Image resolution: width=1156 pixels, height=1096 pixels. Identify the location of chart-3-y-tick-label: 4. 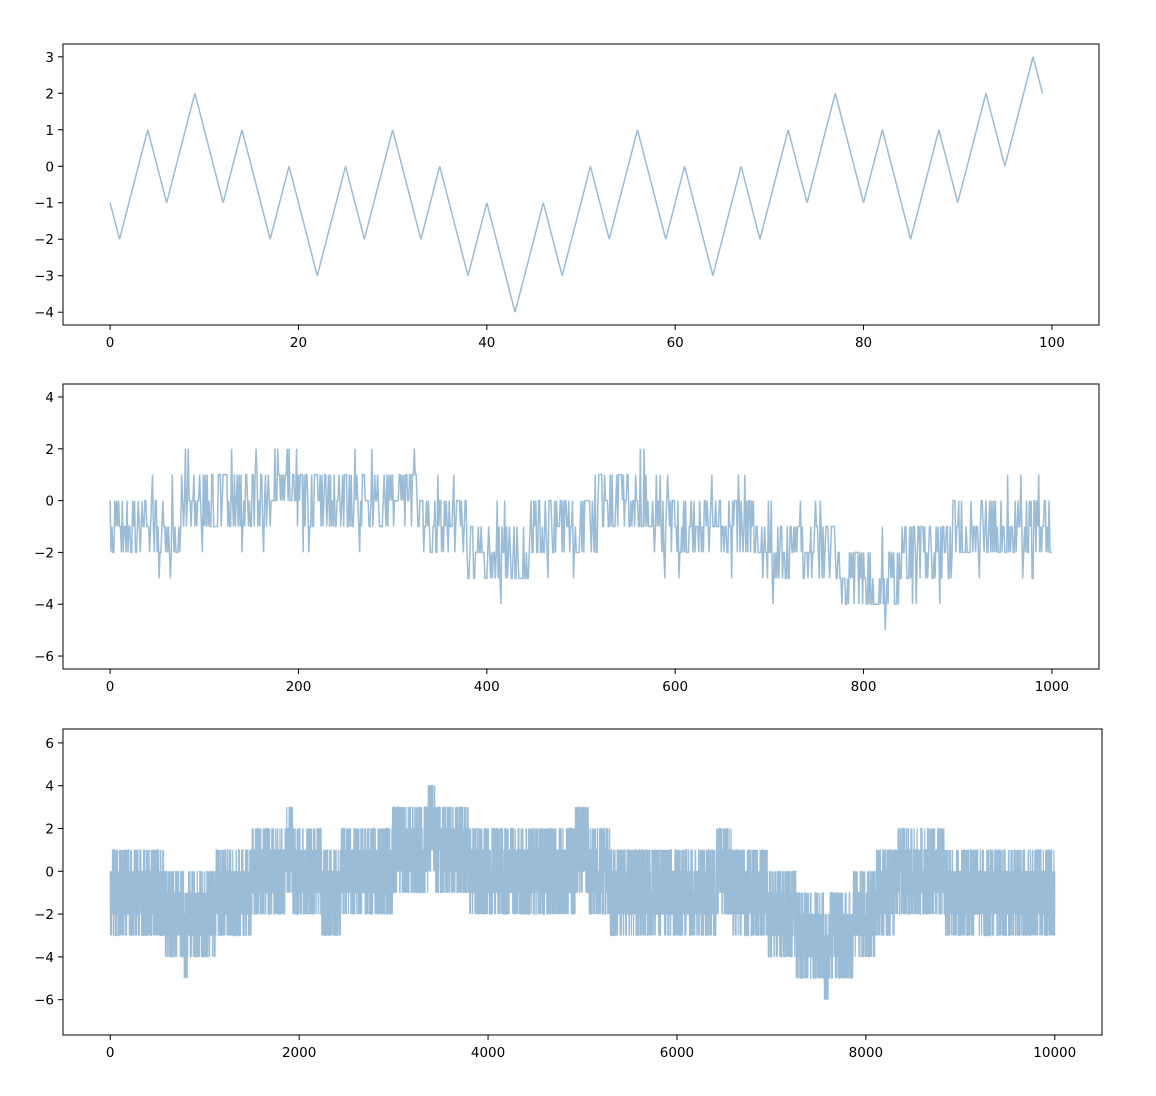
(49, 787).